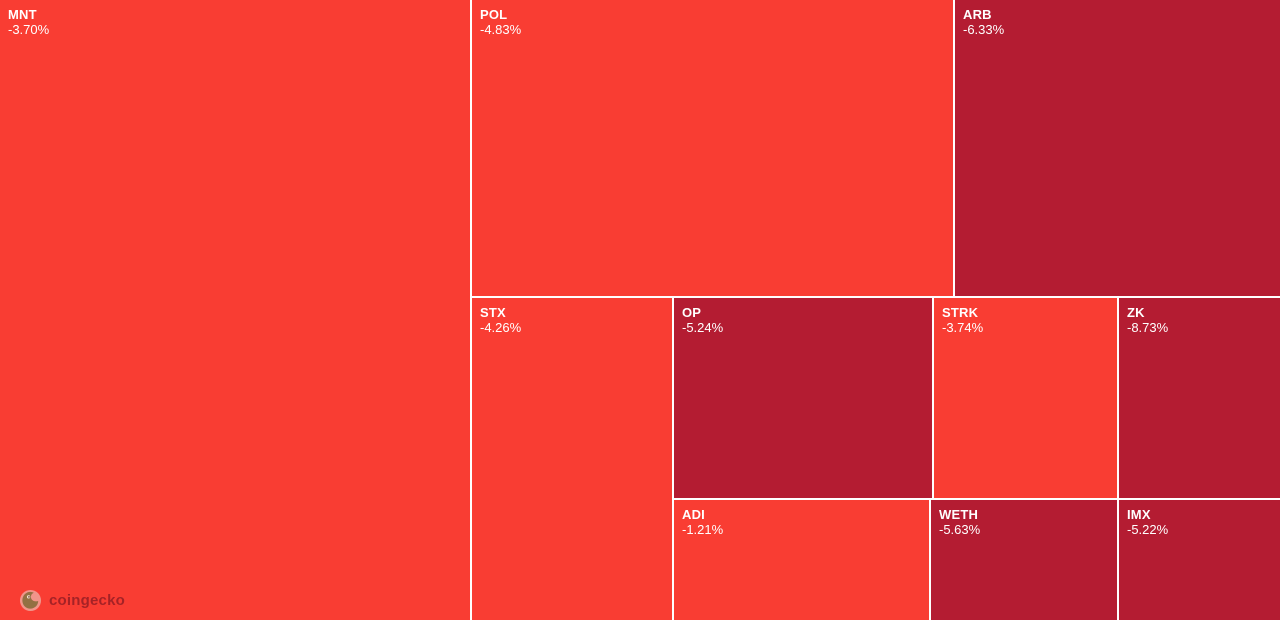 This screenshot has height=624, width=1280. I want to click on treemap-tile-stx: STX -4.26%, so click(572, 459).